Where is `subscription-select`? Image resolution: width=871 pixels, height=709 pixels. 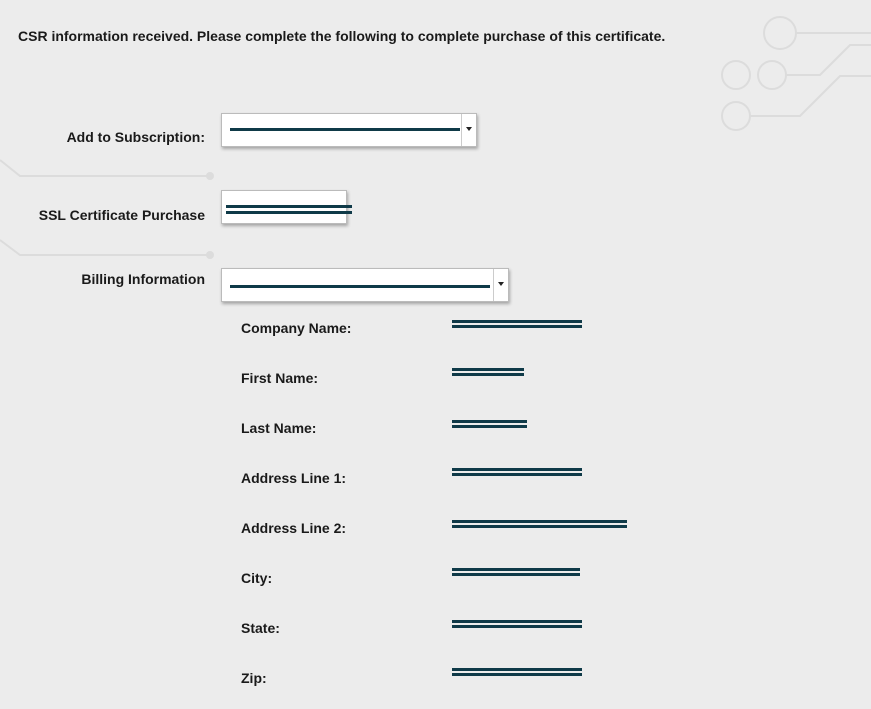
subscription-select is located at coordinates (349, 130).